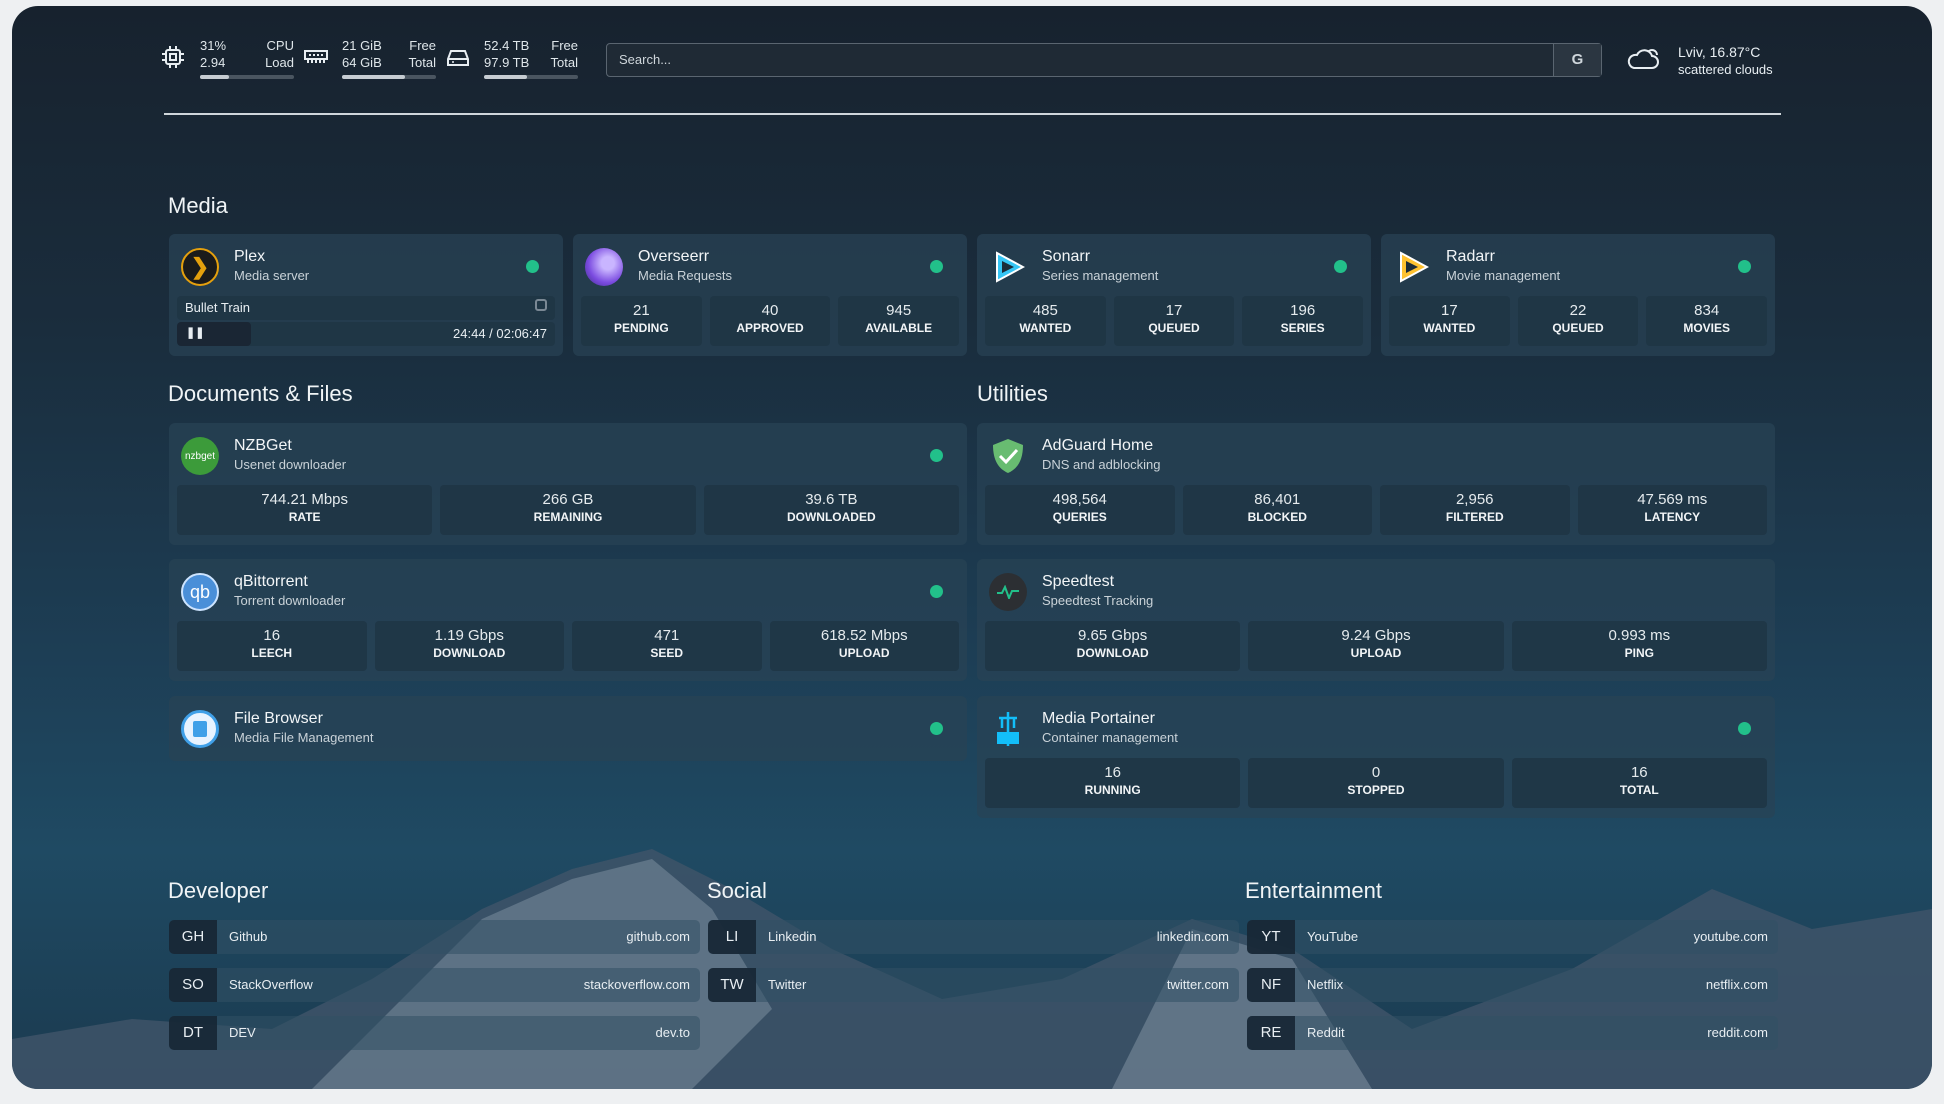  I want to click on service-title: qBittorrent, so click(271, 581).